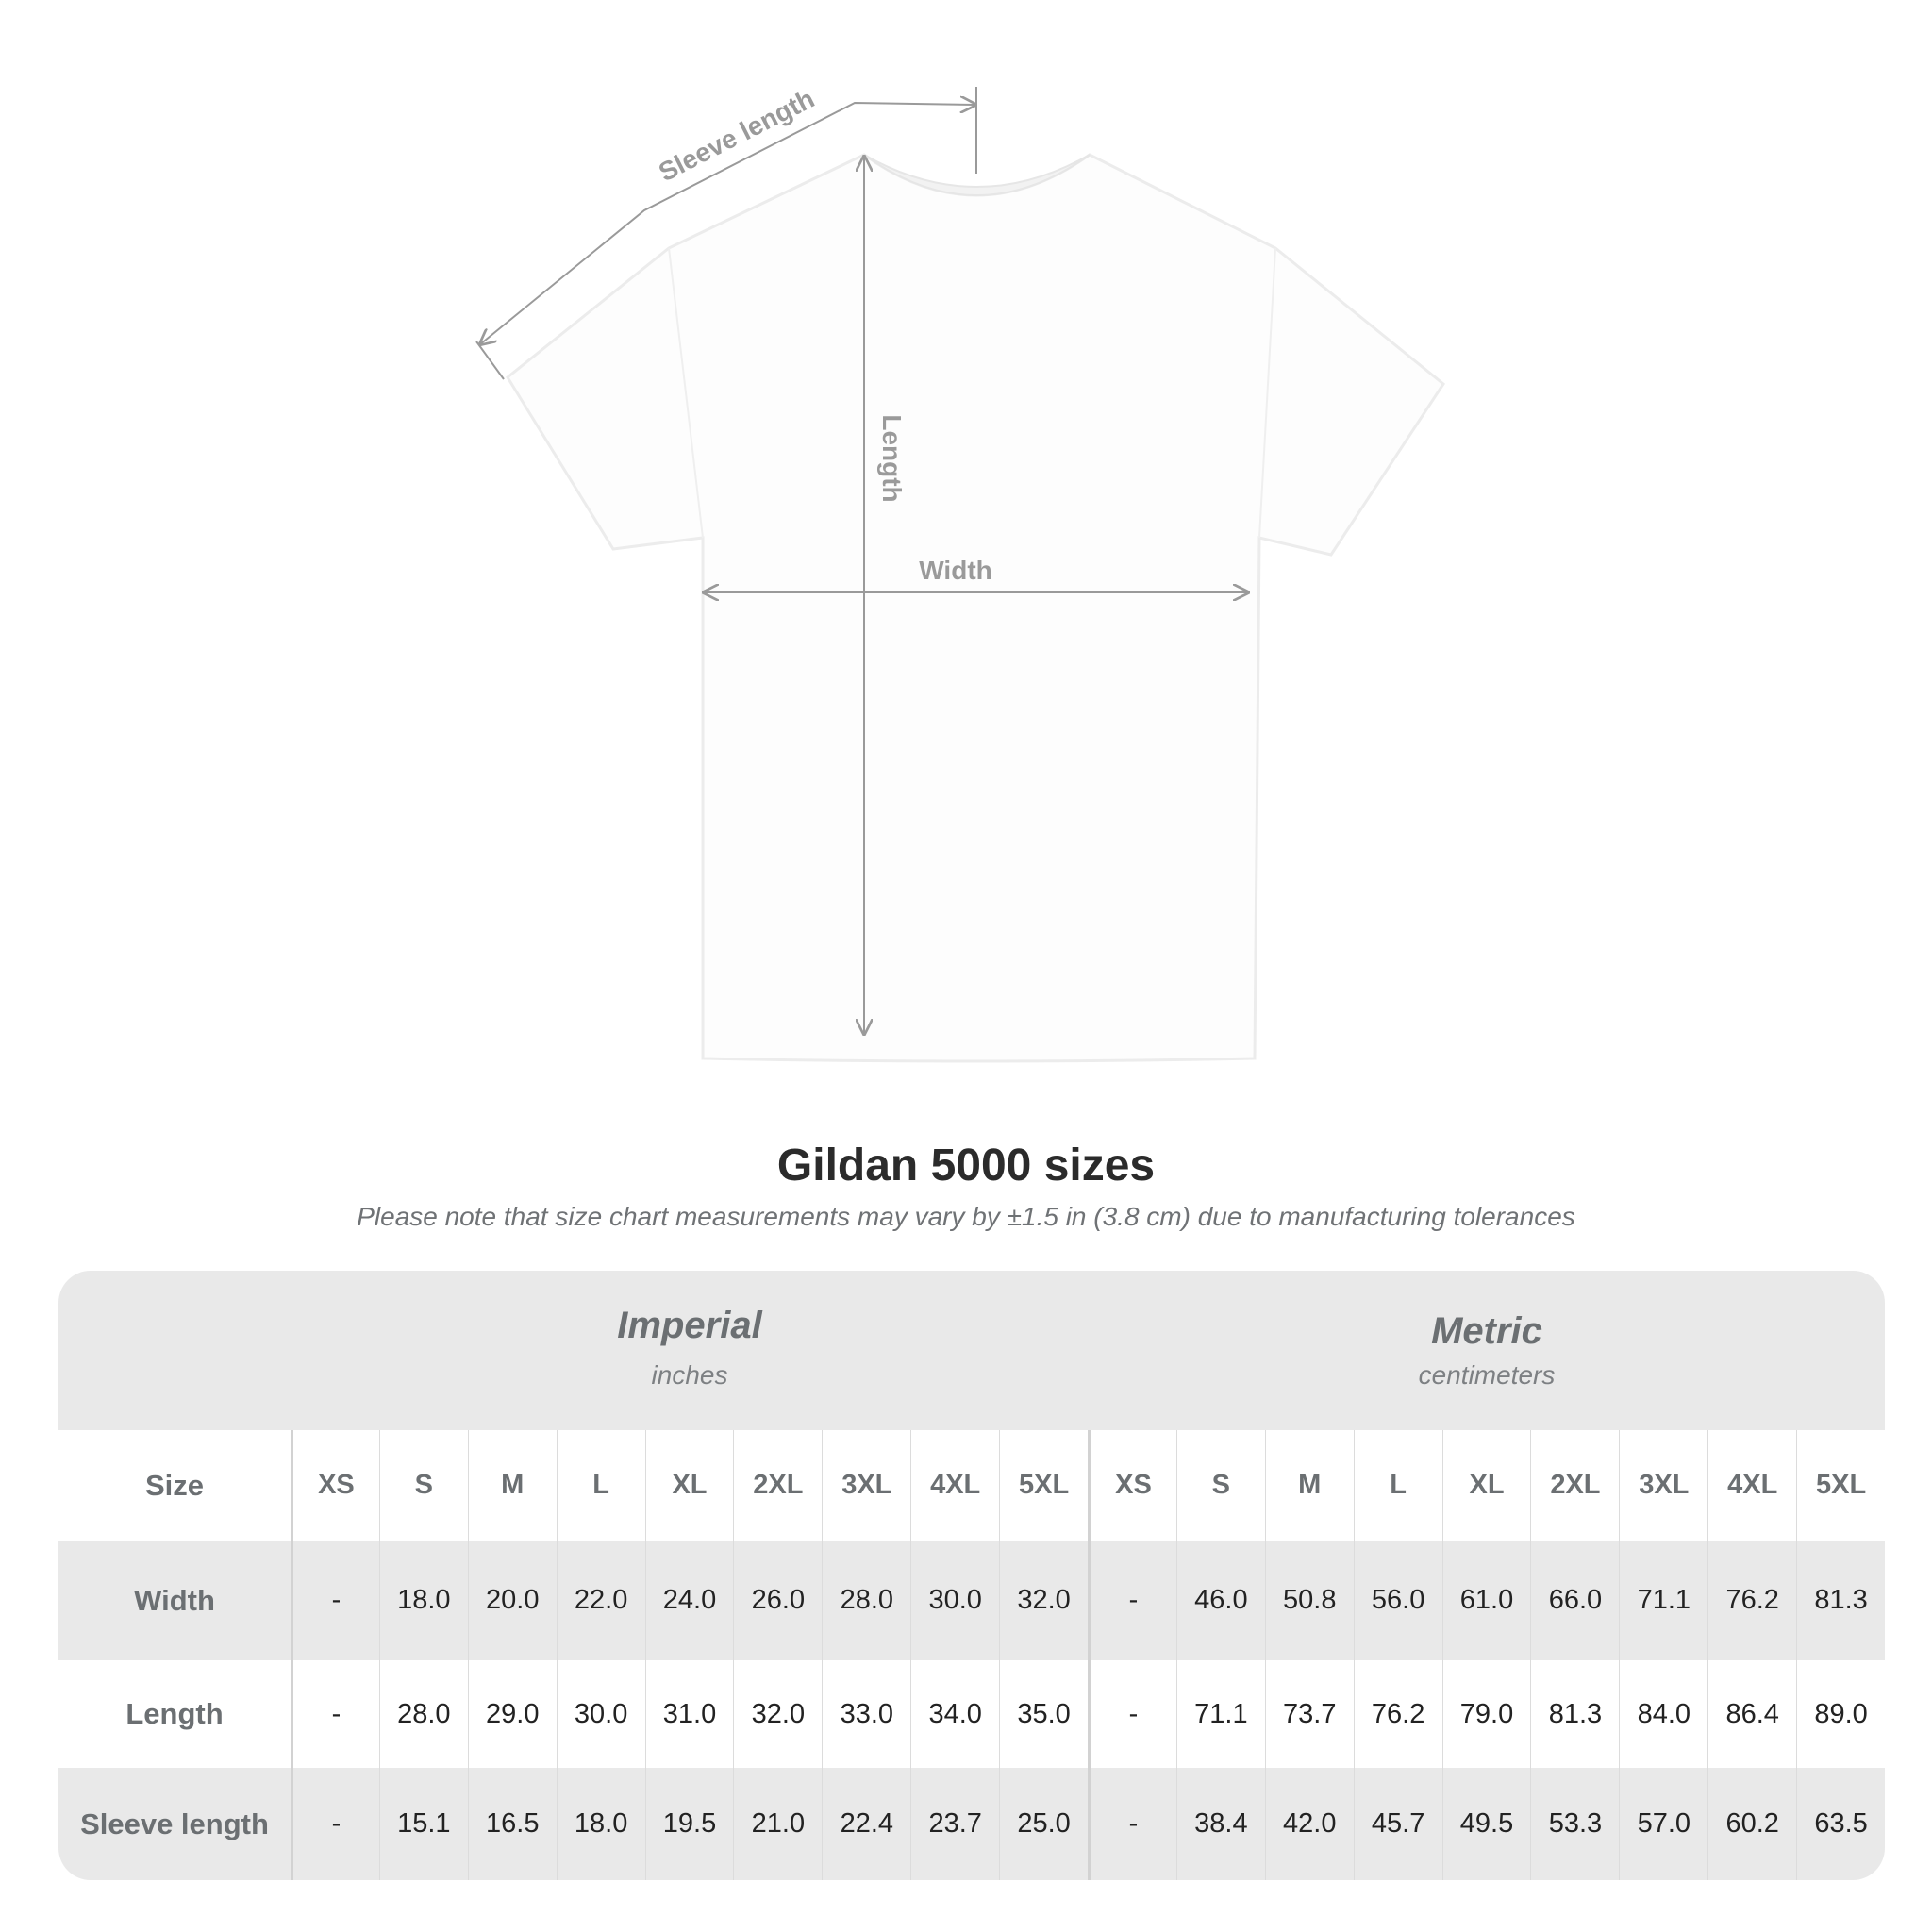 This screenshot has height=1932, width=1932. What do you see at coordinates (1220, 1486) in the screenshot?
I see `size-metric-s: S` at bounding box center [1220, 1486].